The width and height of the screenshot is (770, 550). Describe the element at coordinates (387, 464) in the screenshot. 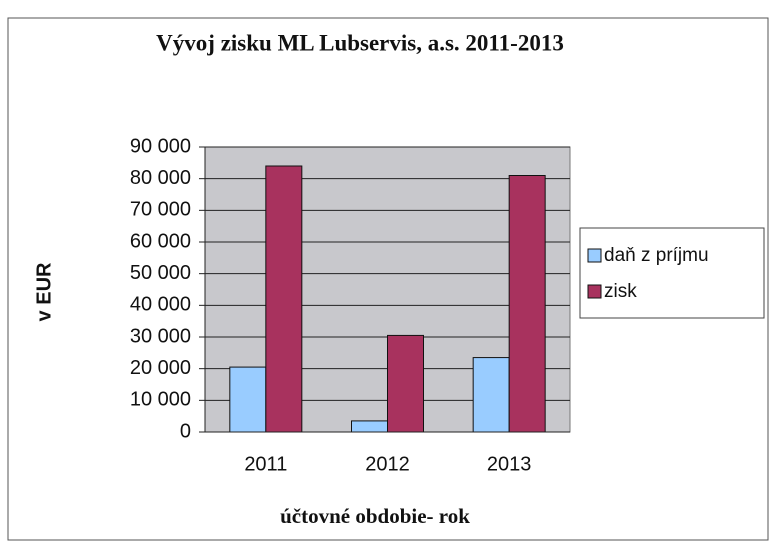

I see `x-tick-label: 2012` at that location.